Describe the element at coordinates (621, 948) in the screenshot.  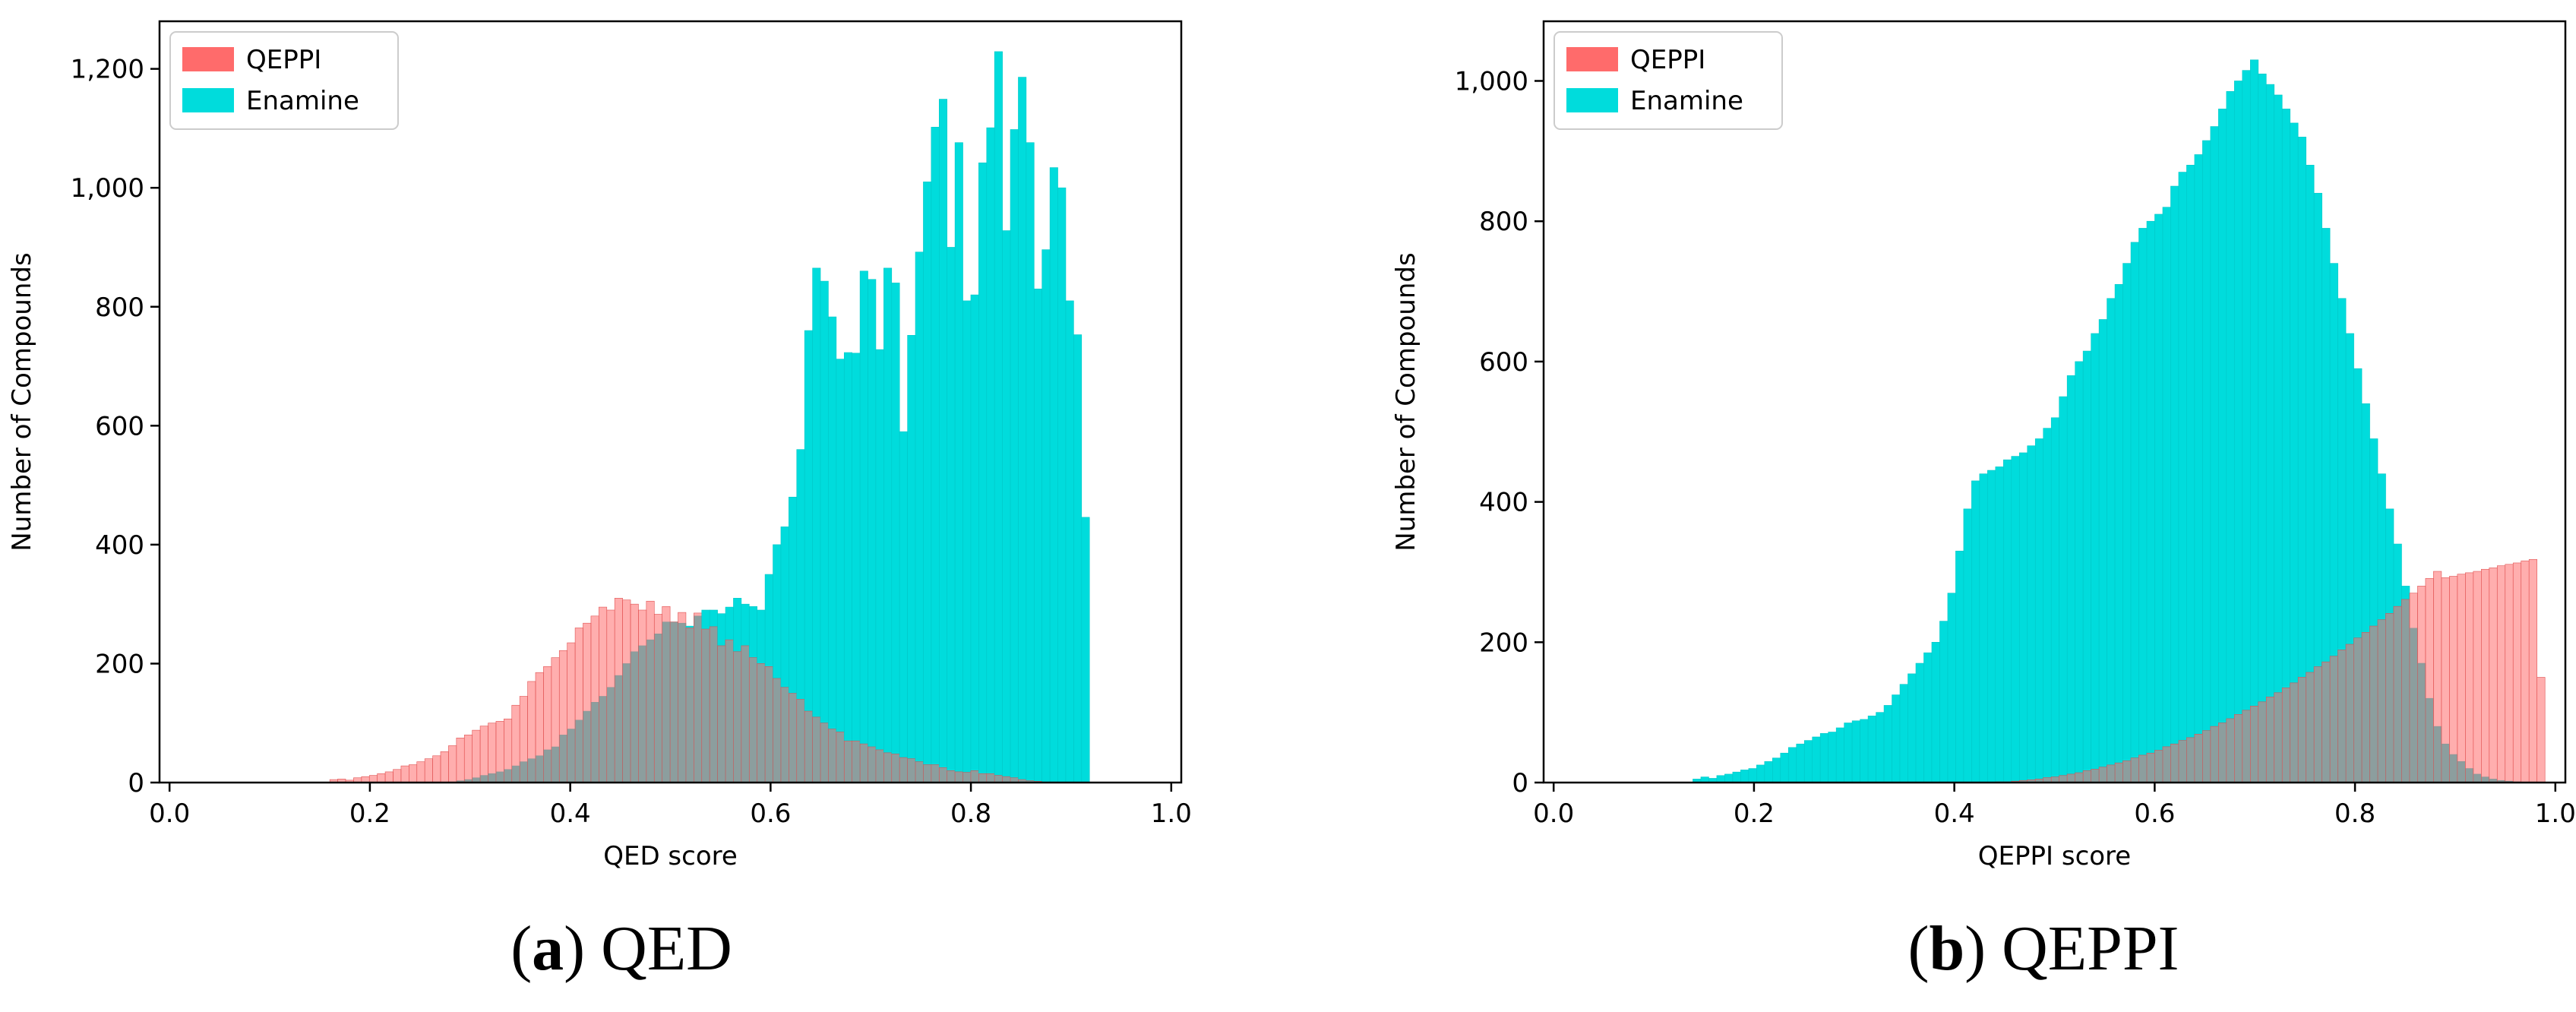
I see `caption-a: (a) QED` at that location.